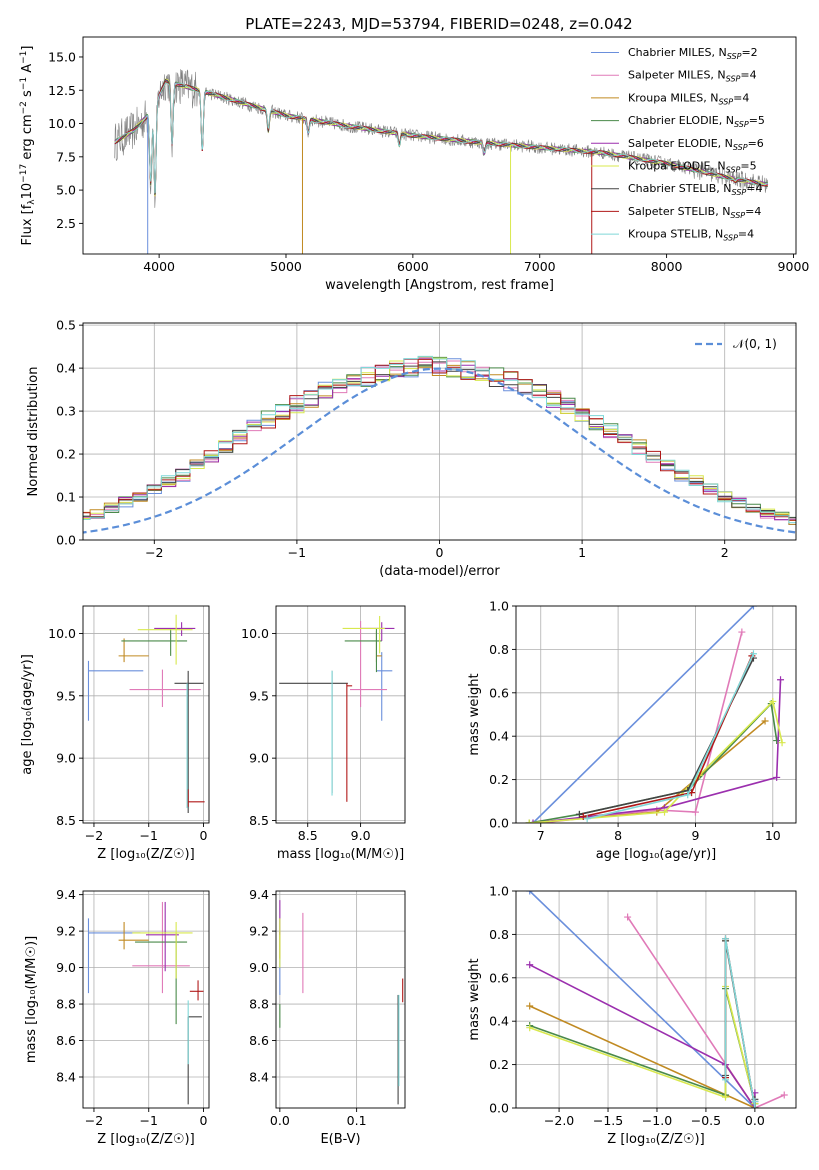 The width and height of the screenshot is (819, 1170). I want to click on y-axis-label-part: λ, so click(32, 202).